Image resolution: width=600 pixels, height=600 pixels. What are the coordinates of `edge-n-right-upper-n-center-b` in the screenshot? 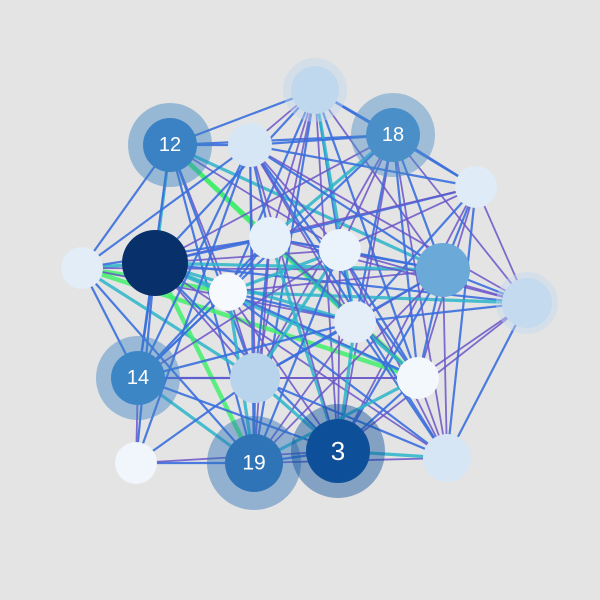 It's located at (408, 218).